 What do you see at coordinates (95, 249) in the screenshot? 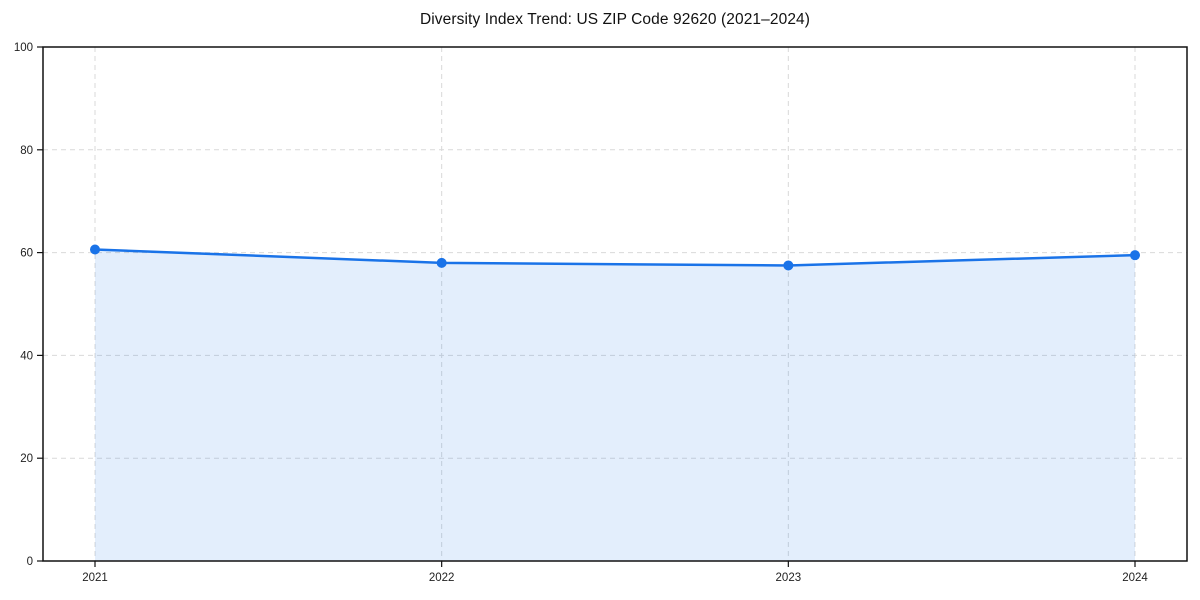
I see `data-point-2021` at bounding box center [95, 249].